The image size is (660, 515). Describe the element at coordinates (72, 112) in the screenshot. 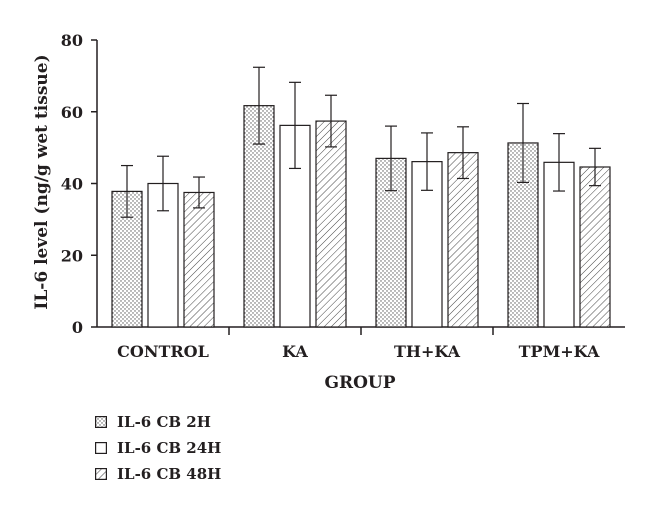

I see `y-tick-label: 60` at that location.